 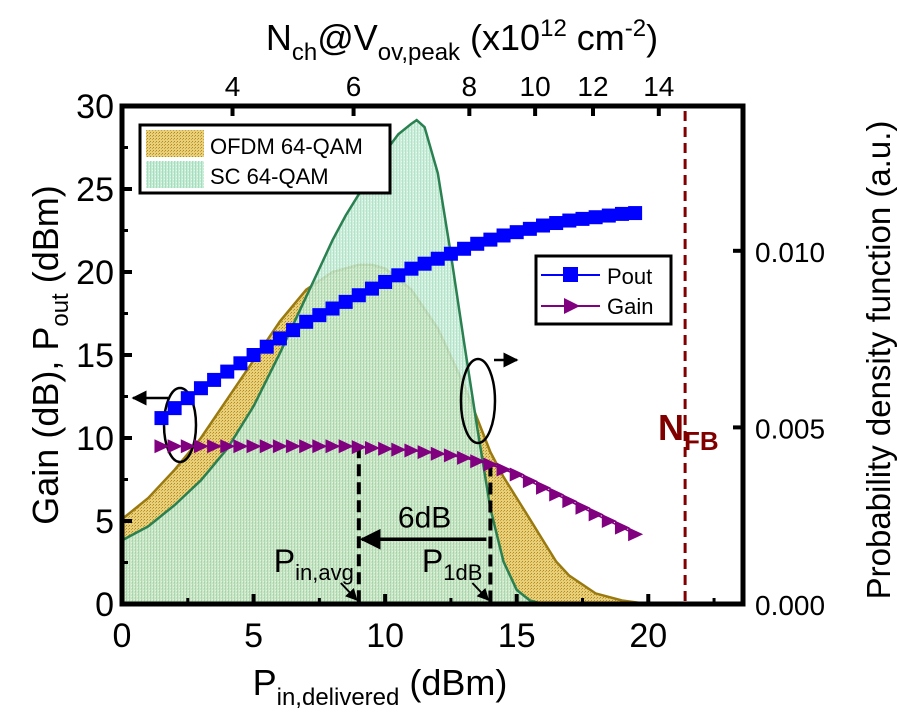 What do you see at coordinates (354, 86) in the screenshot?
I see `x-top-tick-label: 6` at bounding box center [354, 86].